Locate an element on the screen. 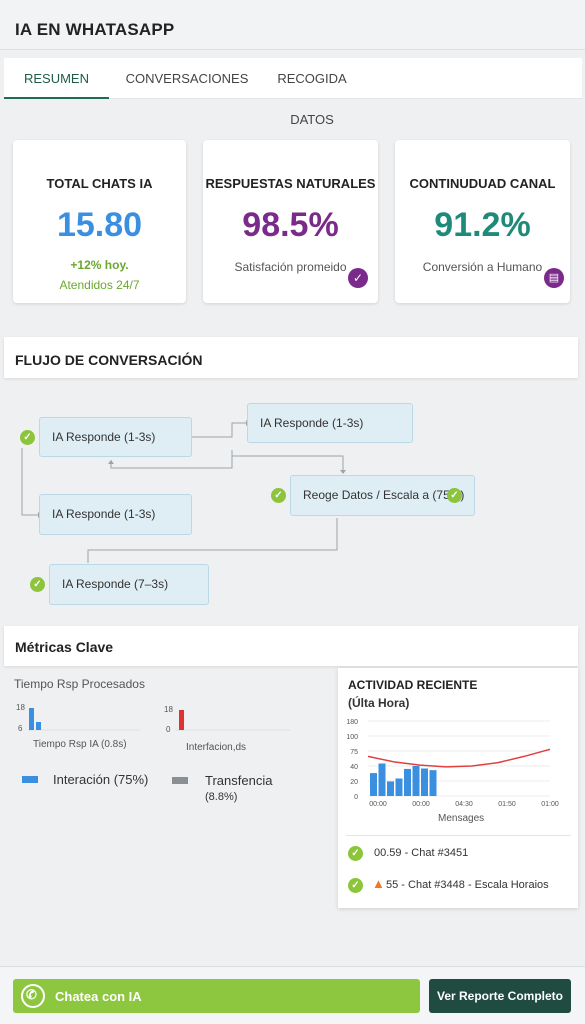 The width and height of the screenshot is (585, 1024). y-tick-label: 40 is located at coordinates (354, 767).